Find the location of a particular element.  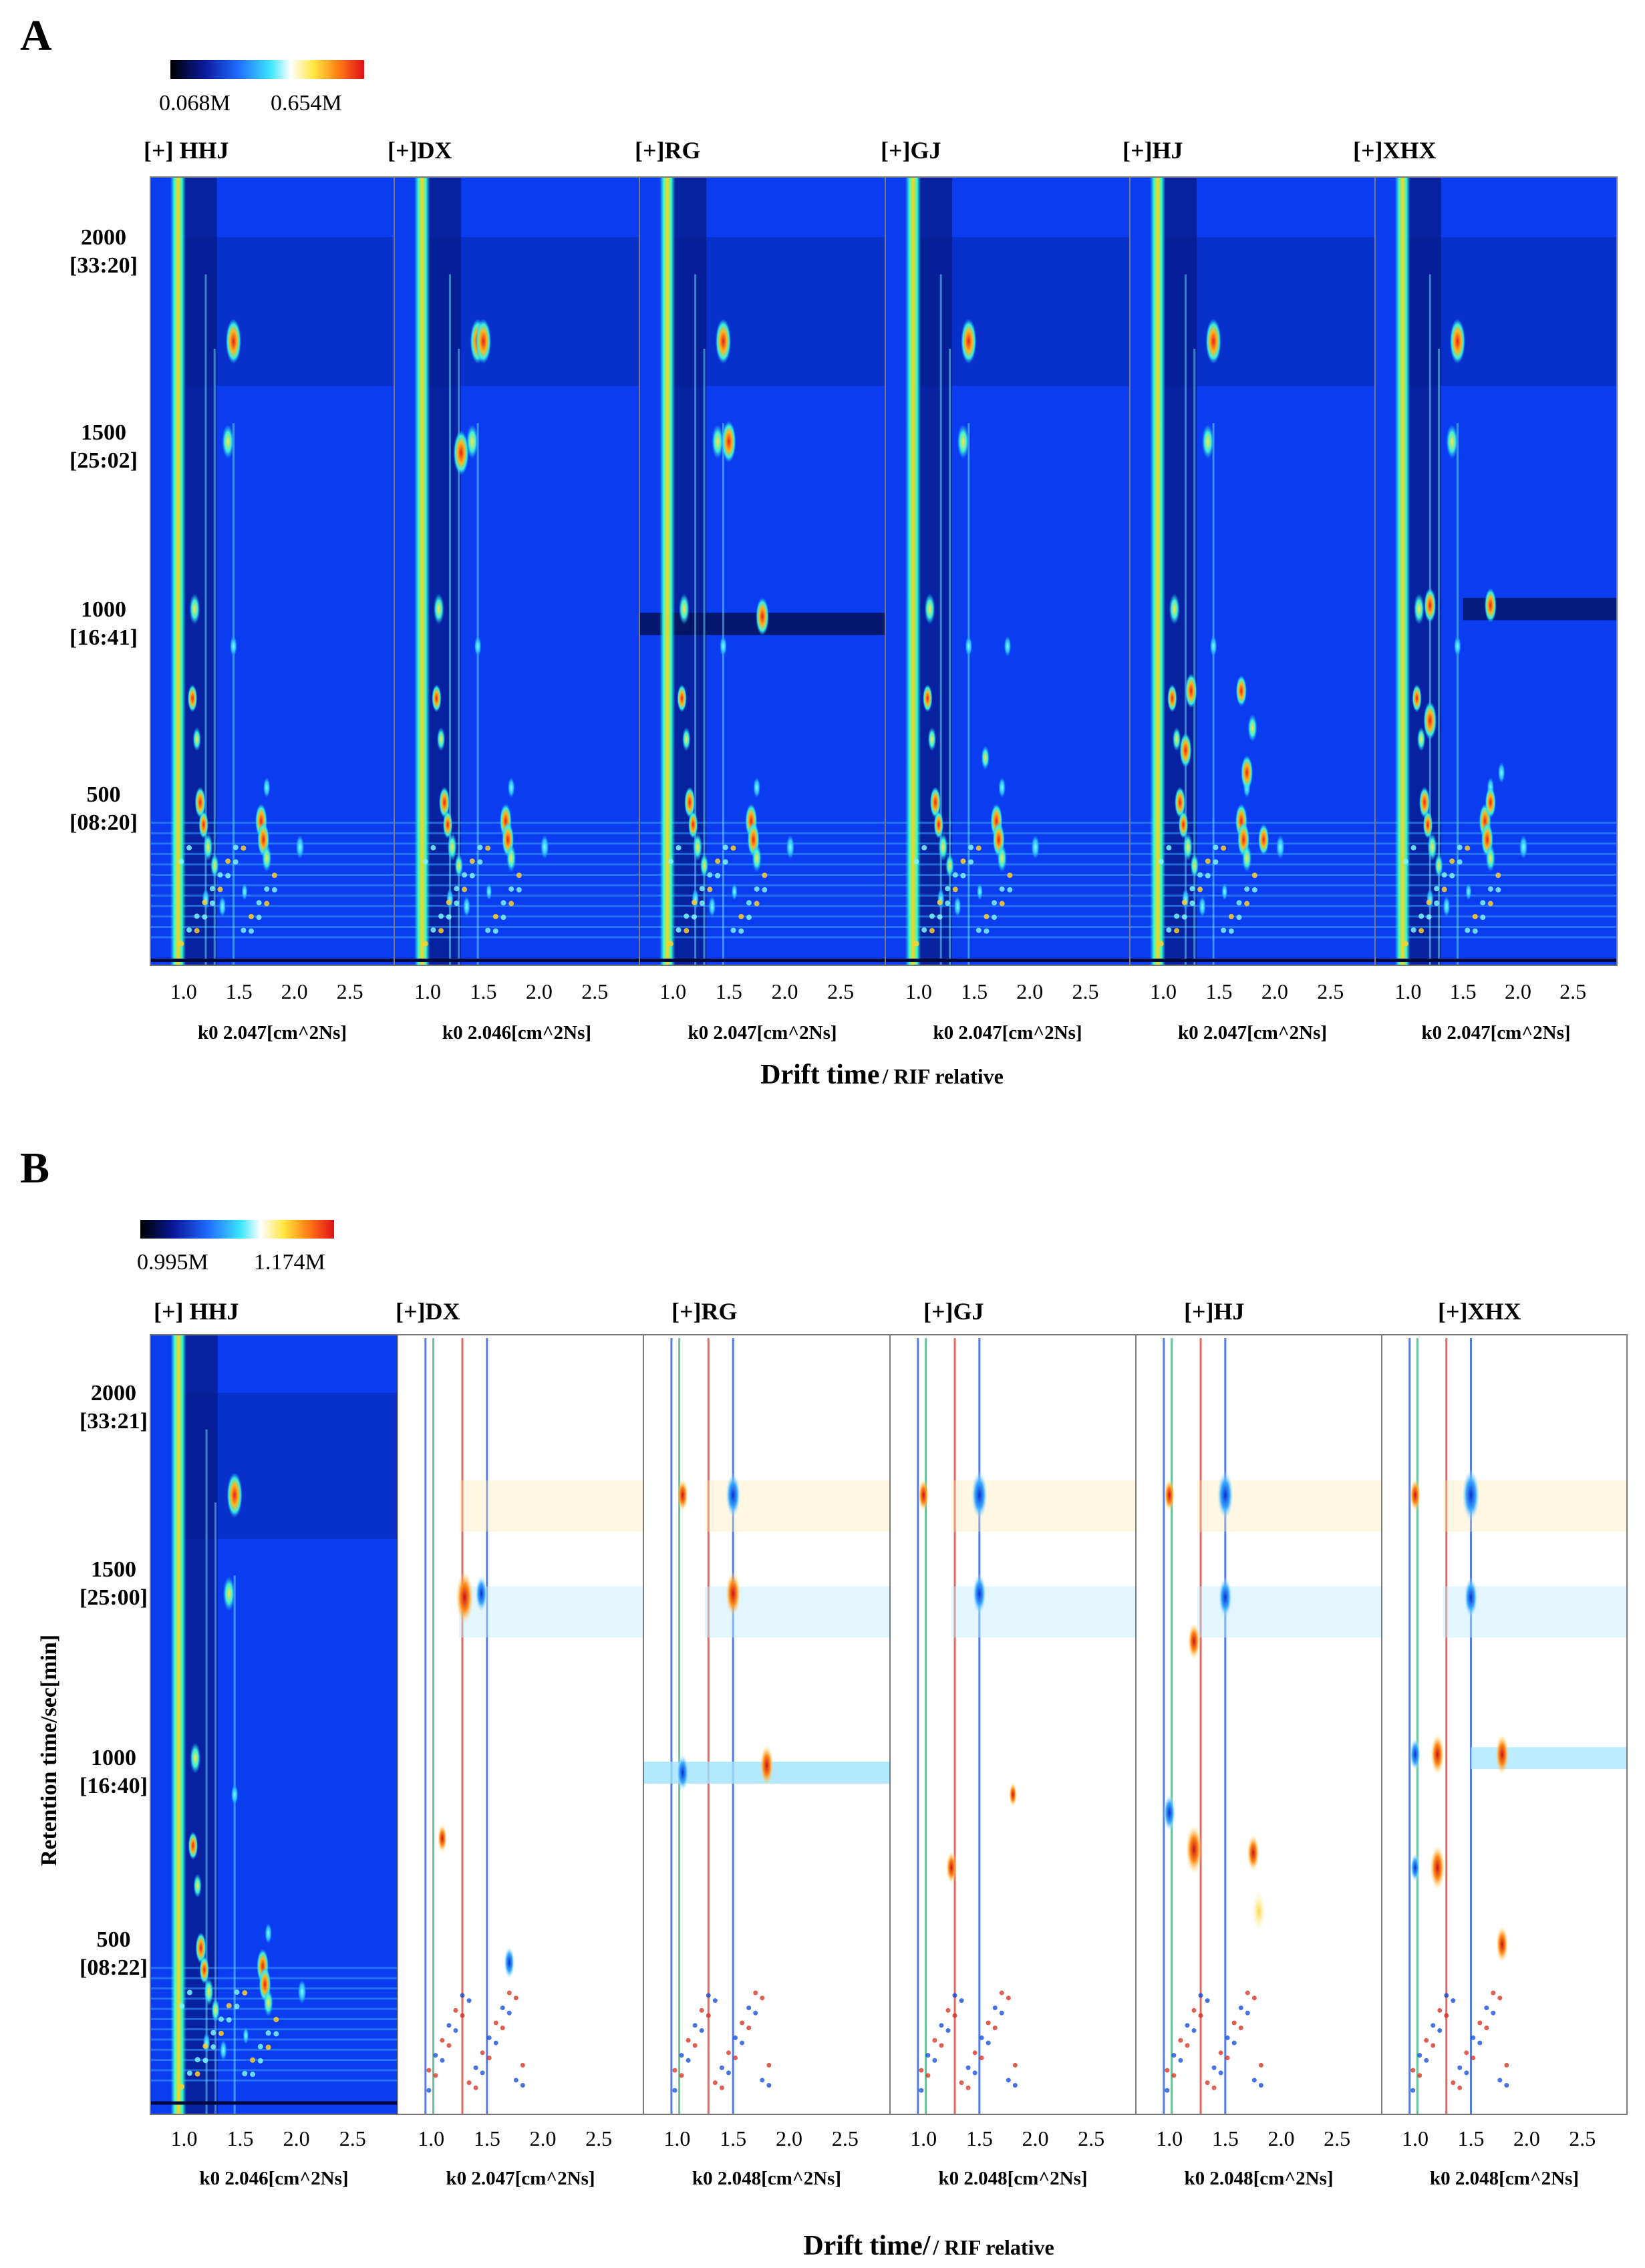

panel-b-colorbar-max-label: 1.174M is located at coordinates (289, 1262).